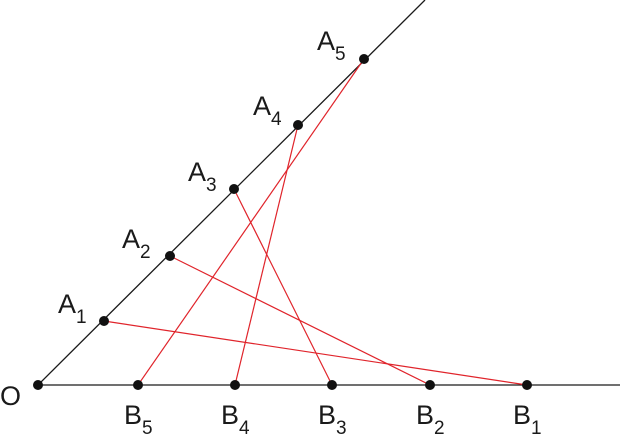 The height and width of the screenshot is (439, 620). I want to click on point-label: A5, so click(331, 45).